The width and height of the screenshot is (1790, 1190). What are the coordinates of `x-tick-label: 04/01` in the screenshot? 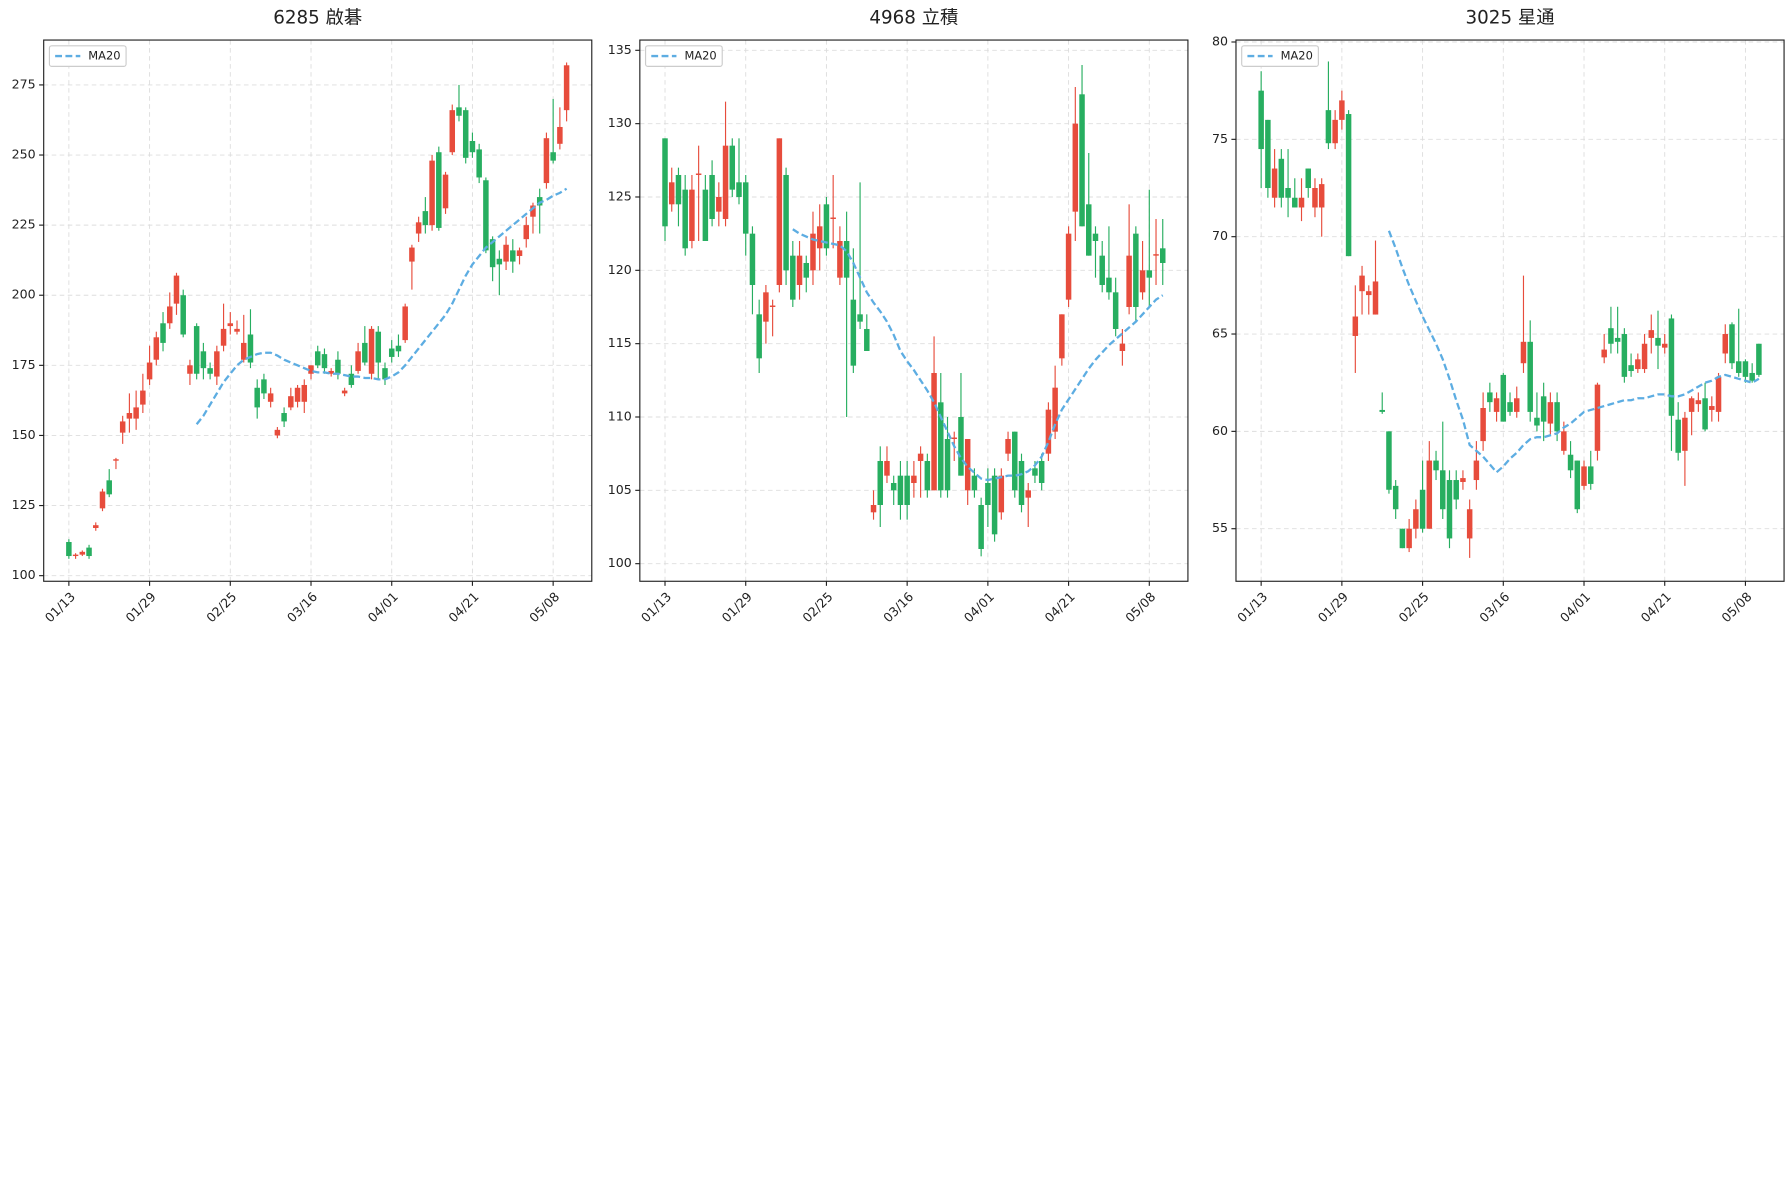 It's located at (383, 607).